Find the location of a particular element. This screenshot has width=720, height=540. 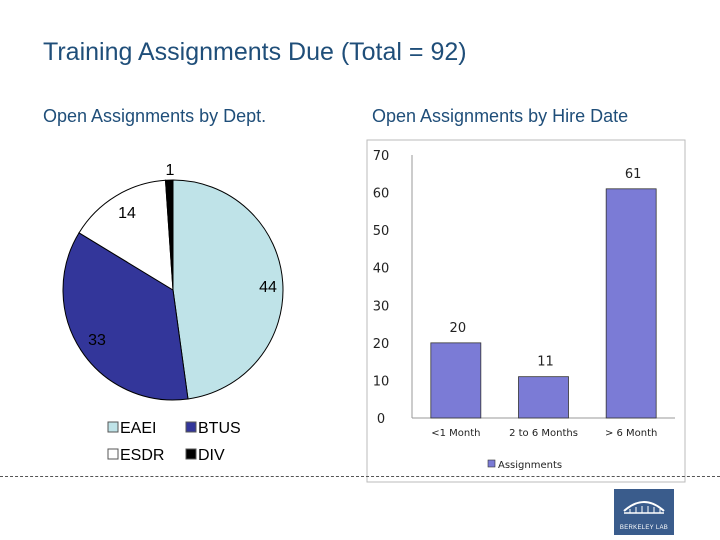

berkeley-lab-logo: BERKELEY LAB is located at coordinates (644, 512).